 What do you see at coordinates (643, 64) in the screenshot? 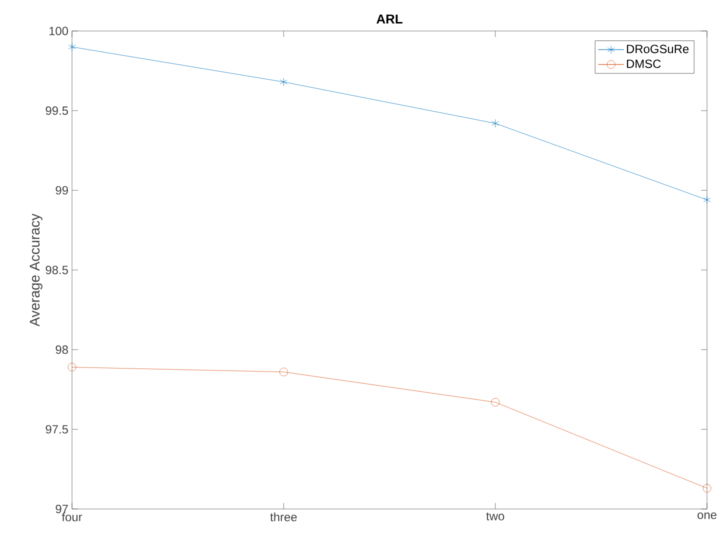
I see `legend-label: DMSC` at bounding box center [643, 64].